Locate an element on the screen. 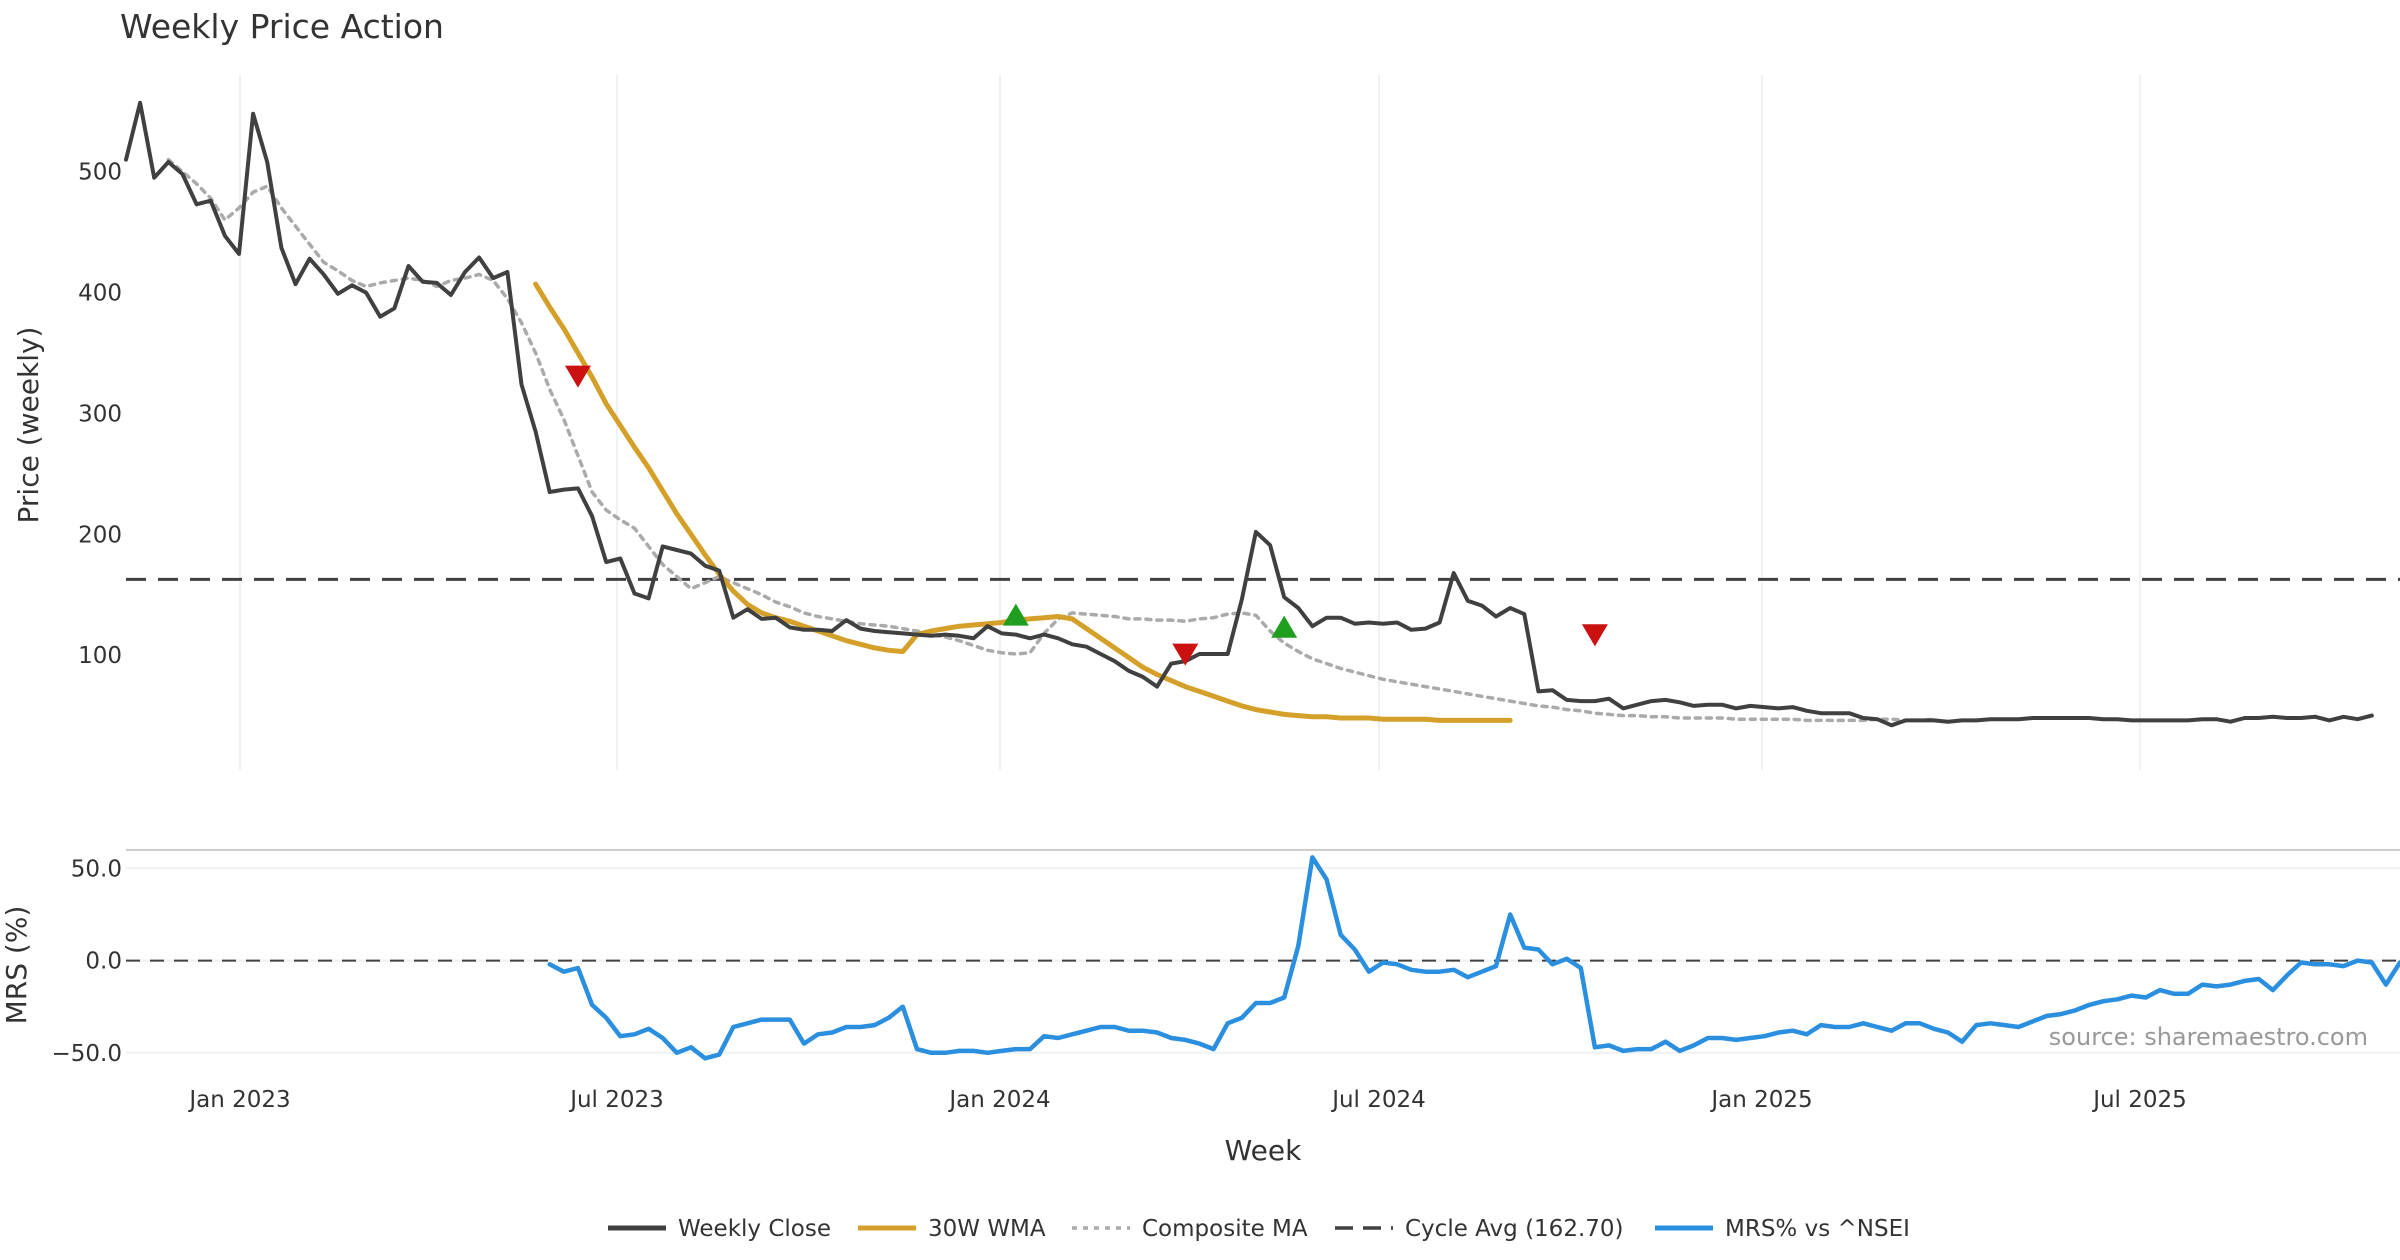 The width and height of the screenshot is (2400, 1260). source-note: source: sharemaestro.com is located at coordinates (2208, 1037).